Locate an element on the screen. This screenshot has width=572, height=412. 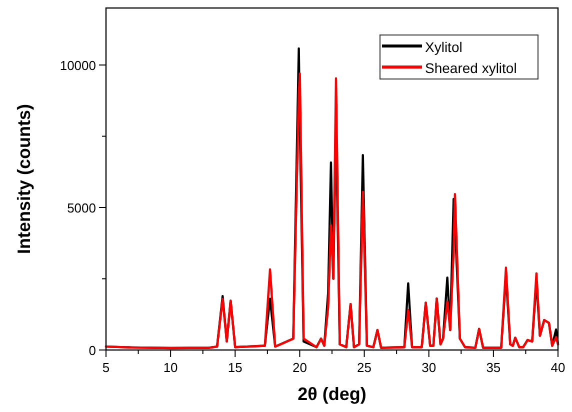
legend-label: Xylitol is located at coordinates (443, 47).